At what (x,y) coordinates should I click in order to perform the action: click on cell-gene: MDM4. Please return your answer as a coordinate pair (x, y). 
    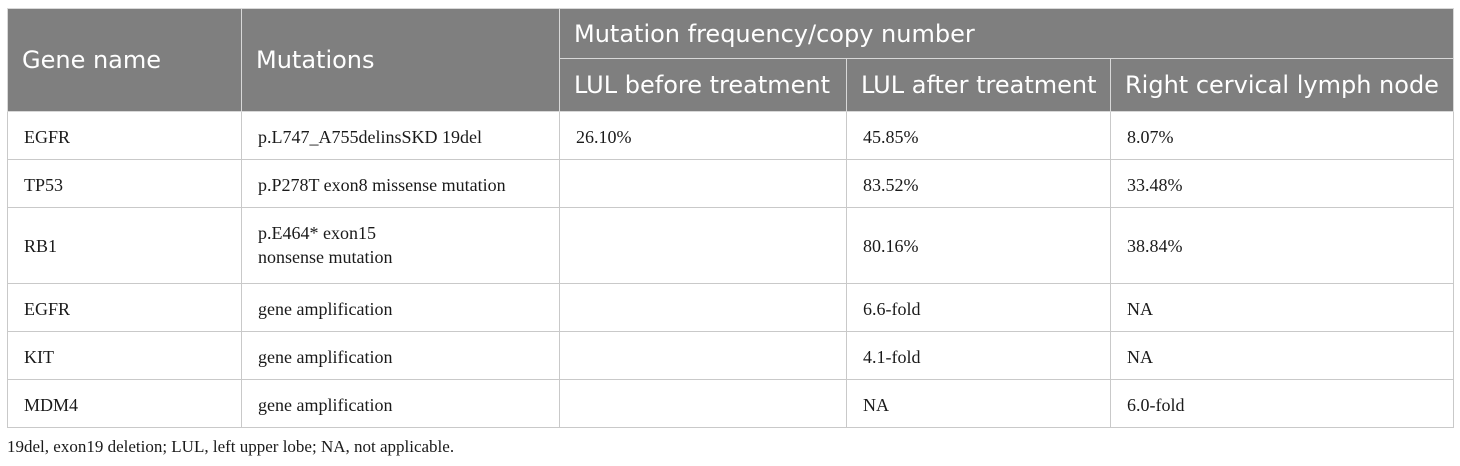
    Looking at the image, I should click on (124, 403).